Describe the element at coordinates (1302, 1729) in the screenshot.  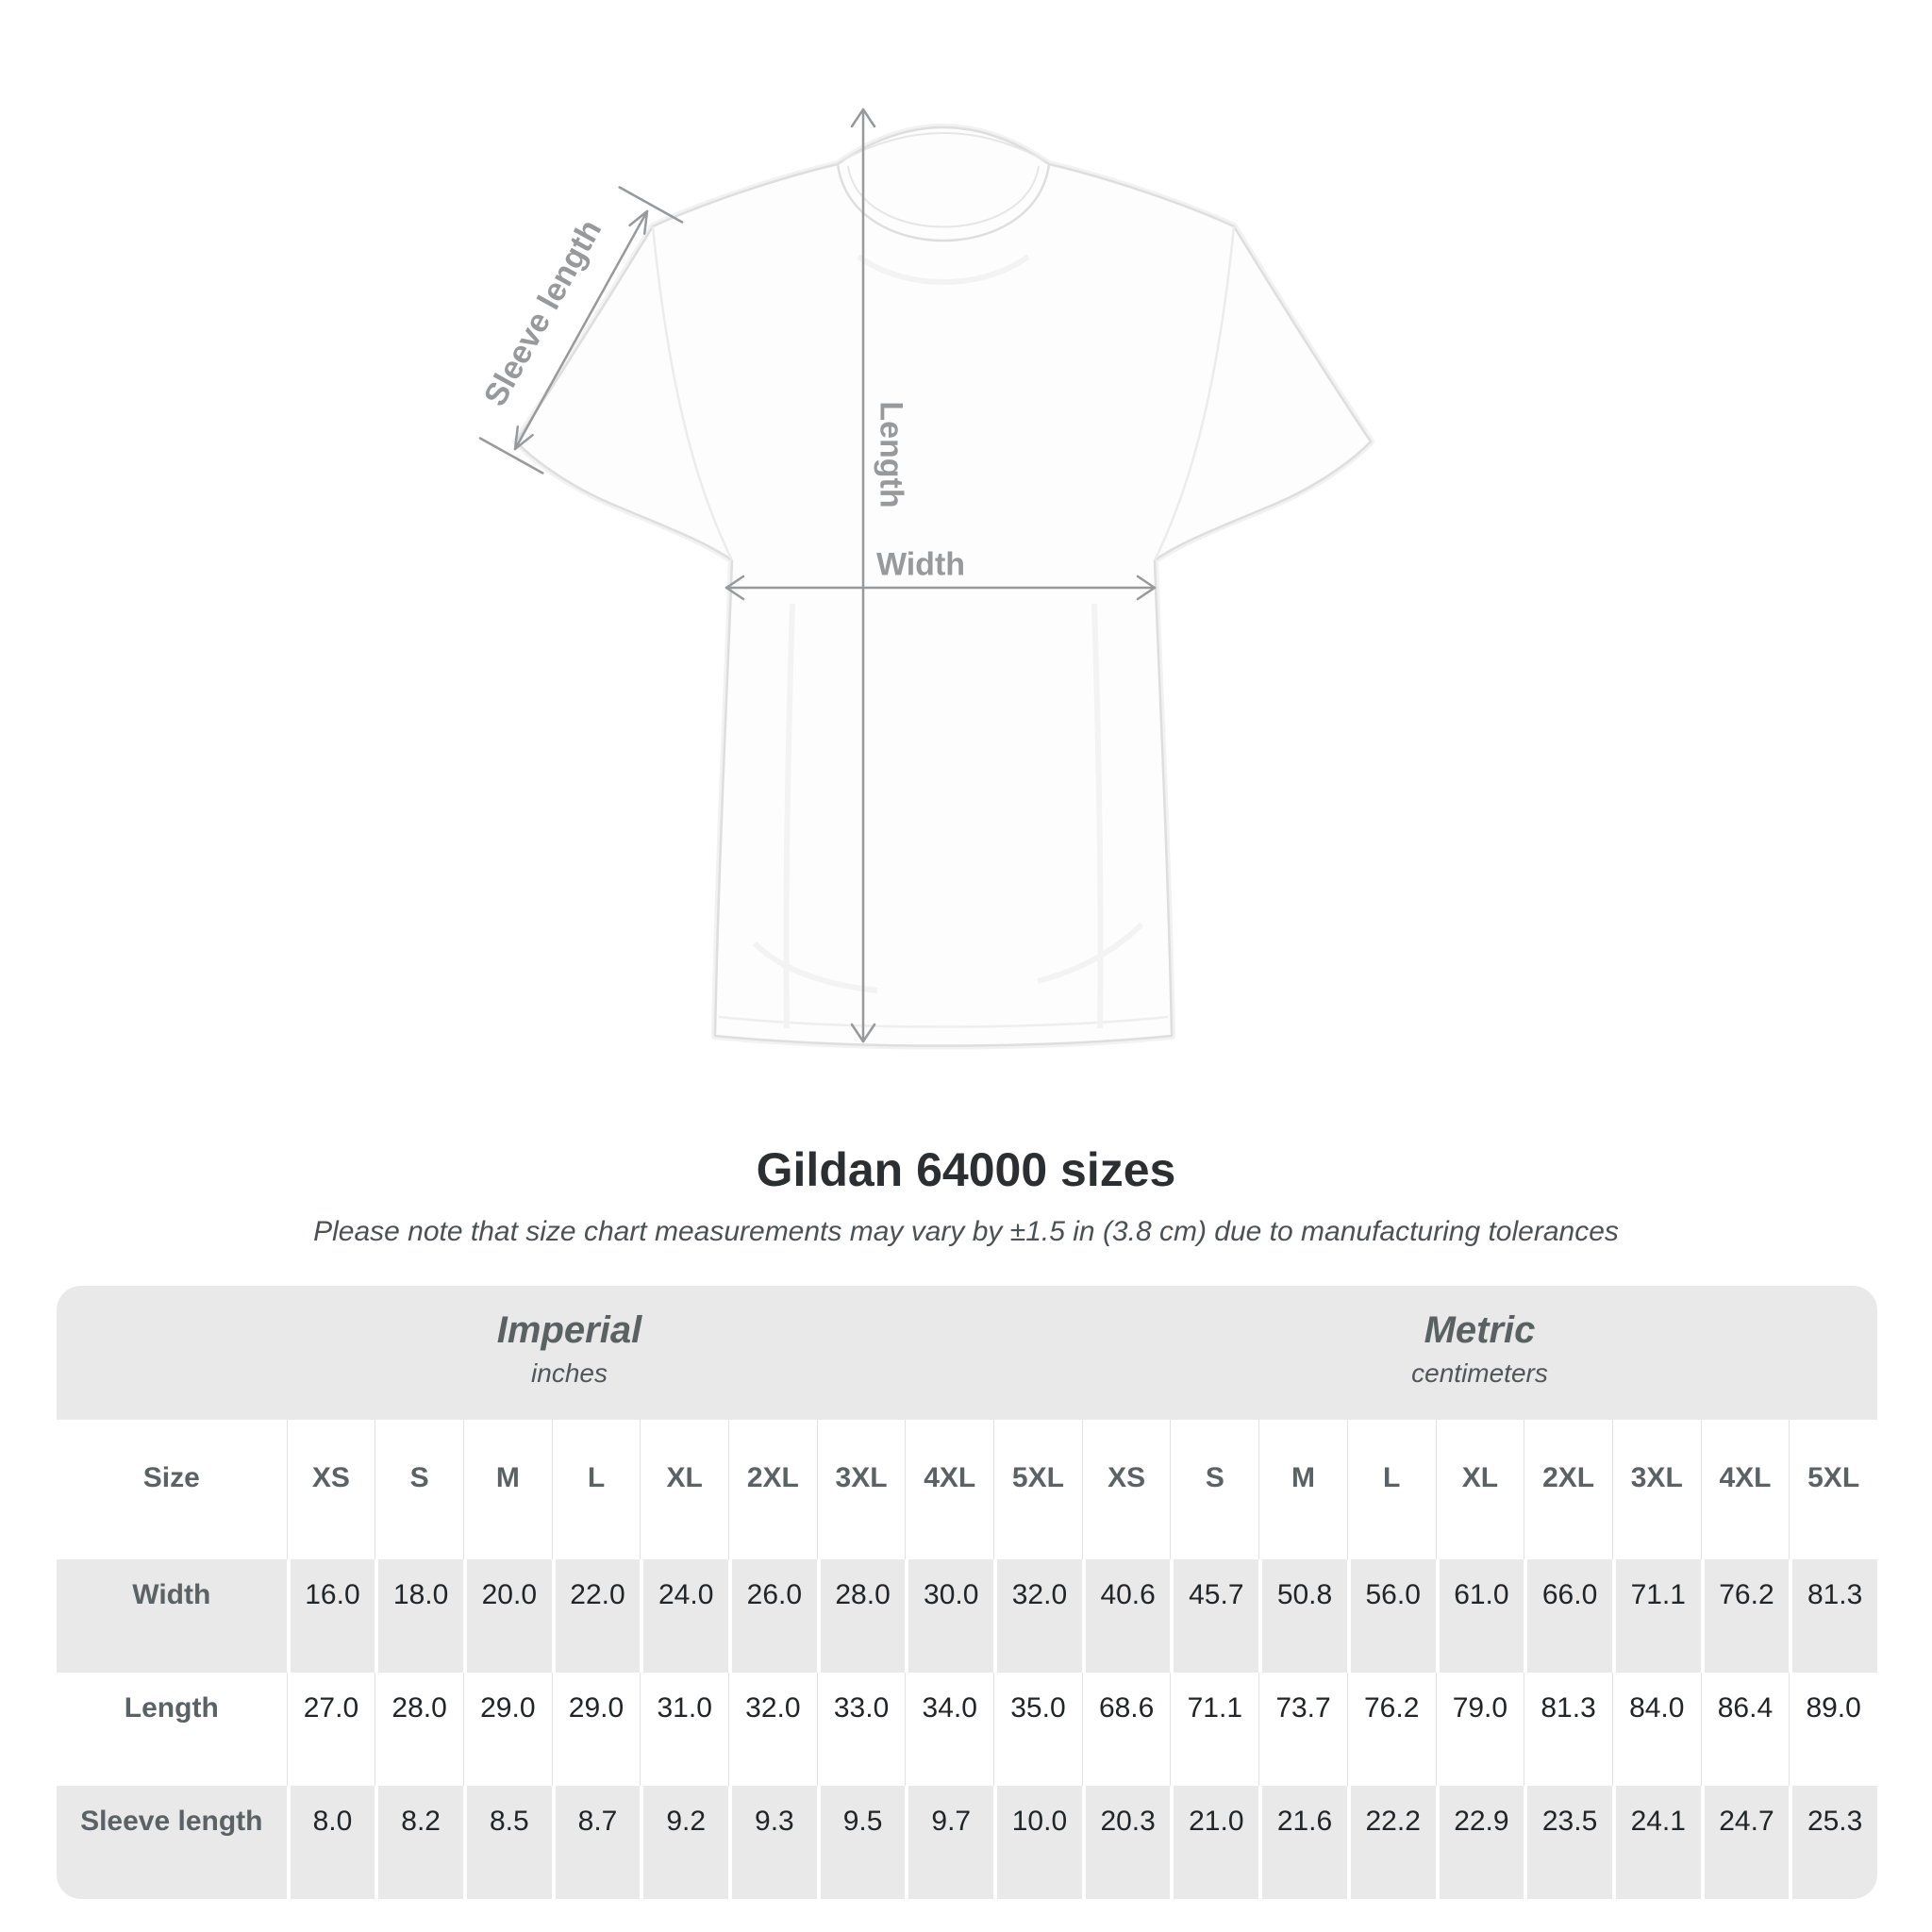
I see `measurement-value-cell: 73.7` at that location.